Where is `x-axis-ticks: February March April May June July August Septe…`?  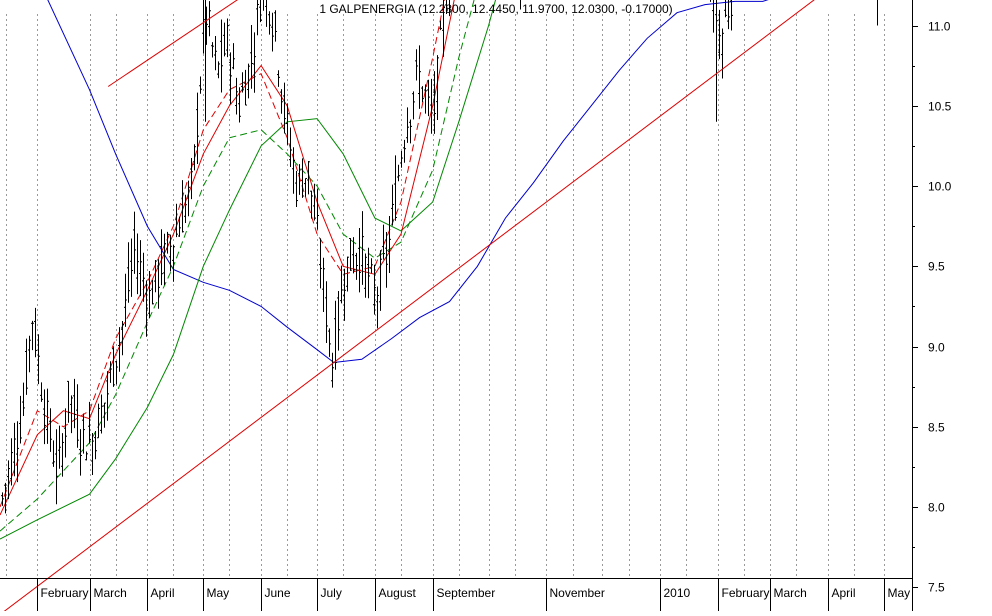 x-axis-ticks: February March April May June July August Septe… is located at coordinates (473, 594).